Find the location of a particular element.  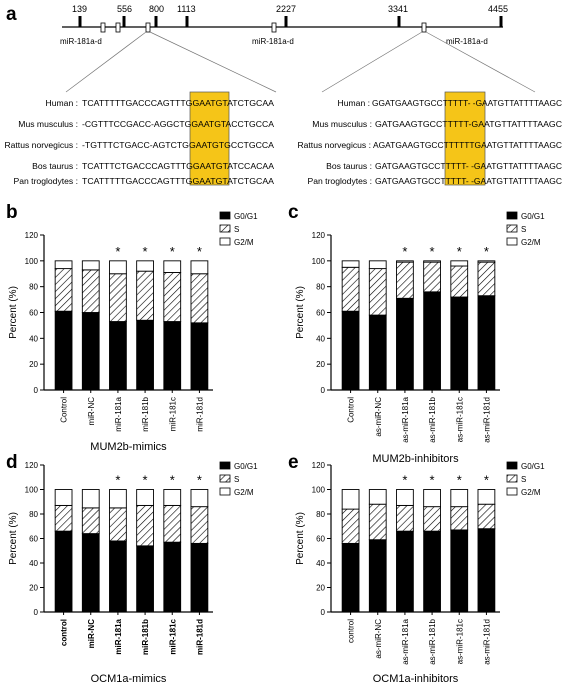

sequence: GGATGAAGTGCCTTTTT- -GAATGTTATTTTAAGC is located at coordinates (467, 103).